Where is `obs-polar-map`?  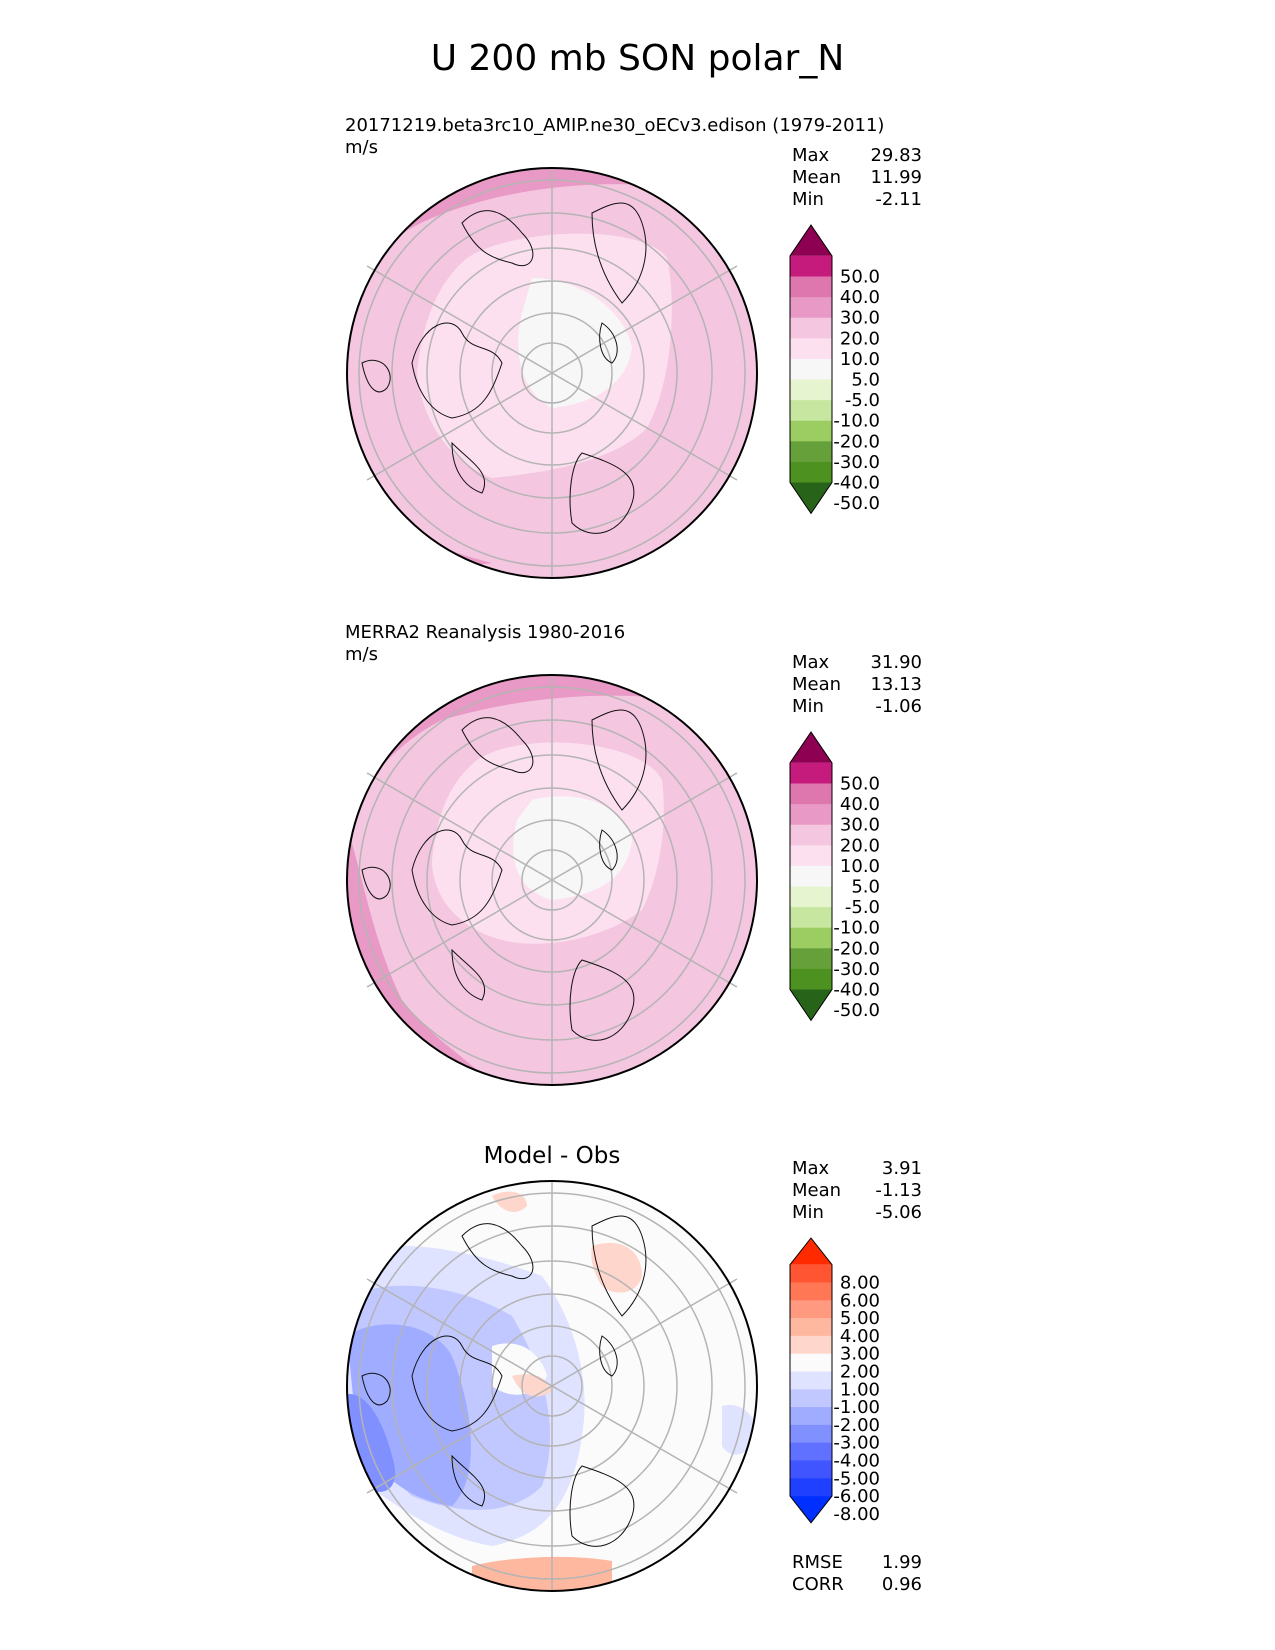
obs-polar-map is located at coordinates (552, 880).